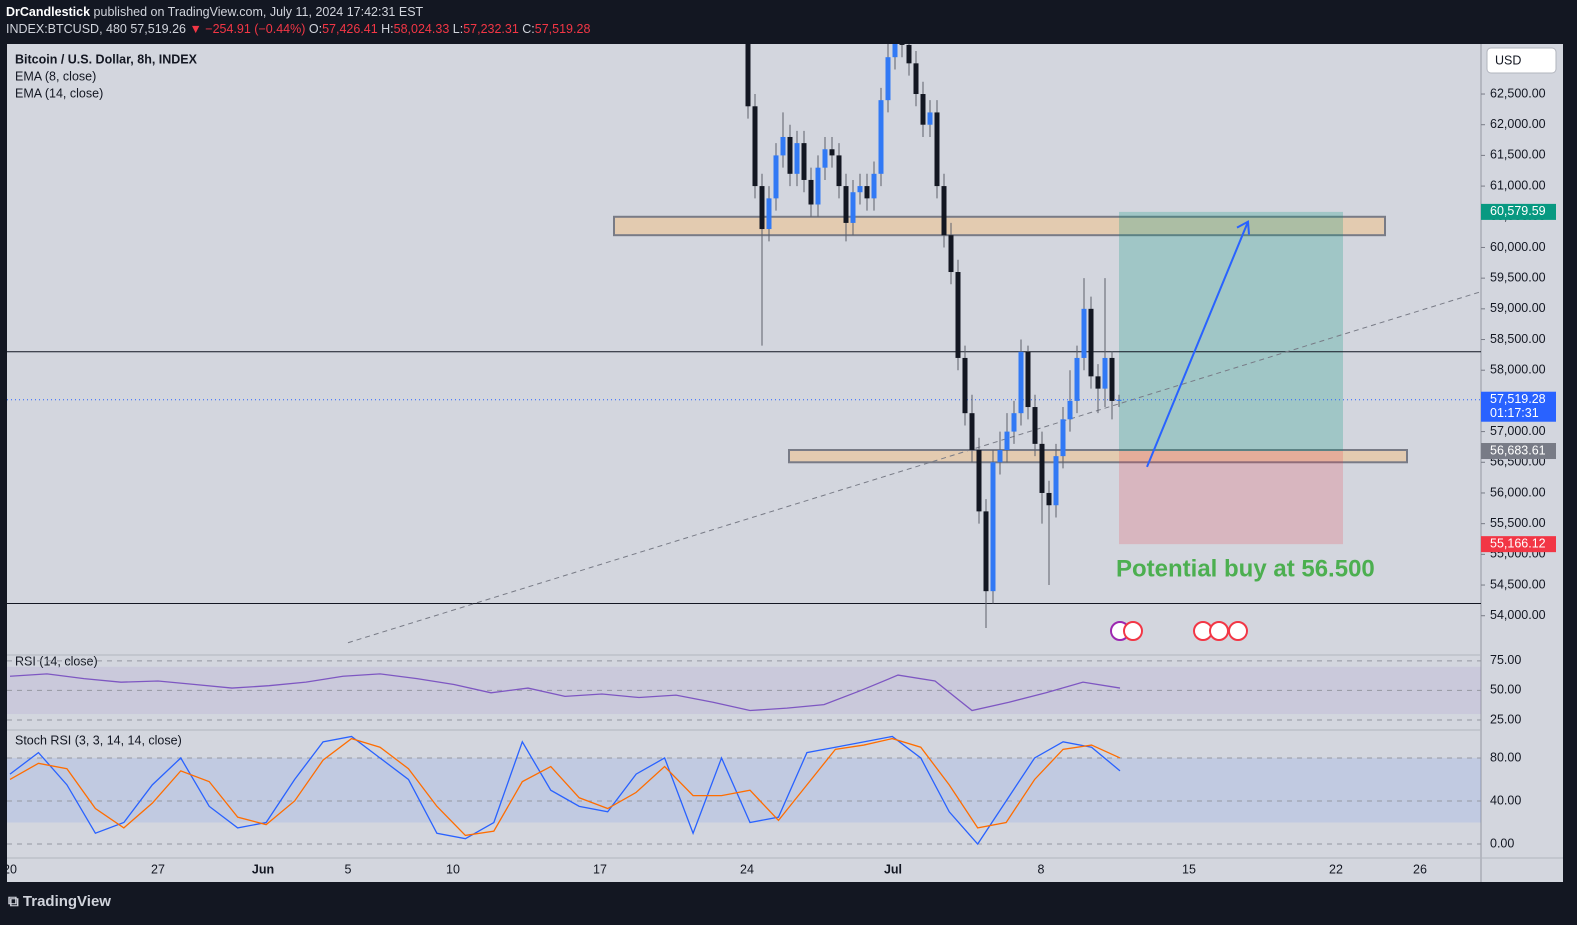 This screenshot has width=1577, height=925. I want to click on low: 57,232.31, so click(491, 29).